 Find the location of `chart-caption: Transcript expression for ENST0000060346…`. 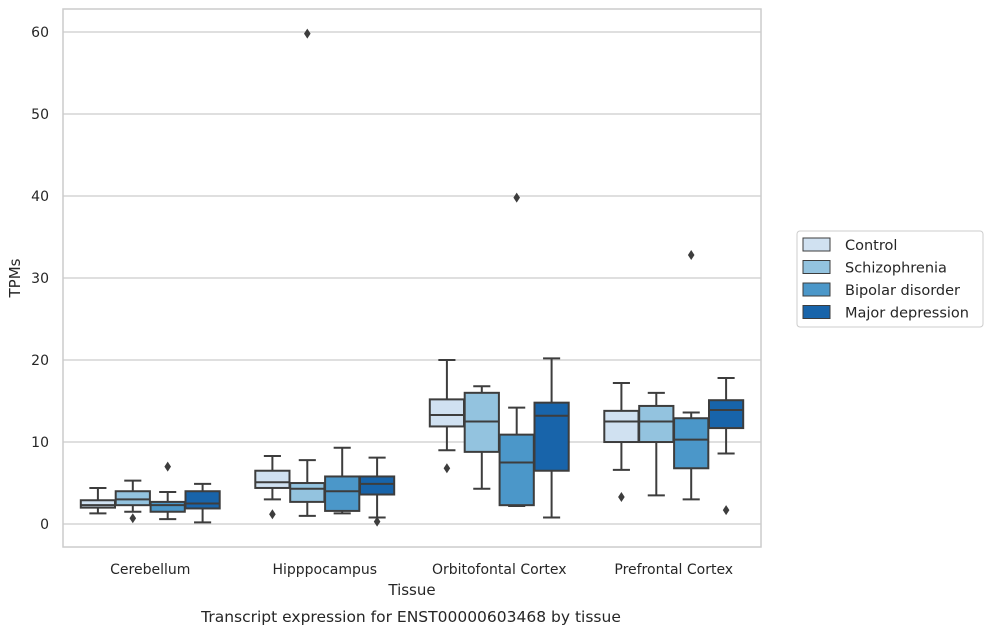

chart-caption: Transcript expression for ENST0000060346… is located at coordinates (410, 617).